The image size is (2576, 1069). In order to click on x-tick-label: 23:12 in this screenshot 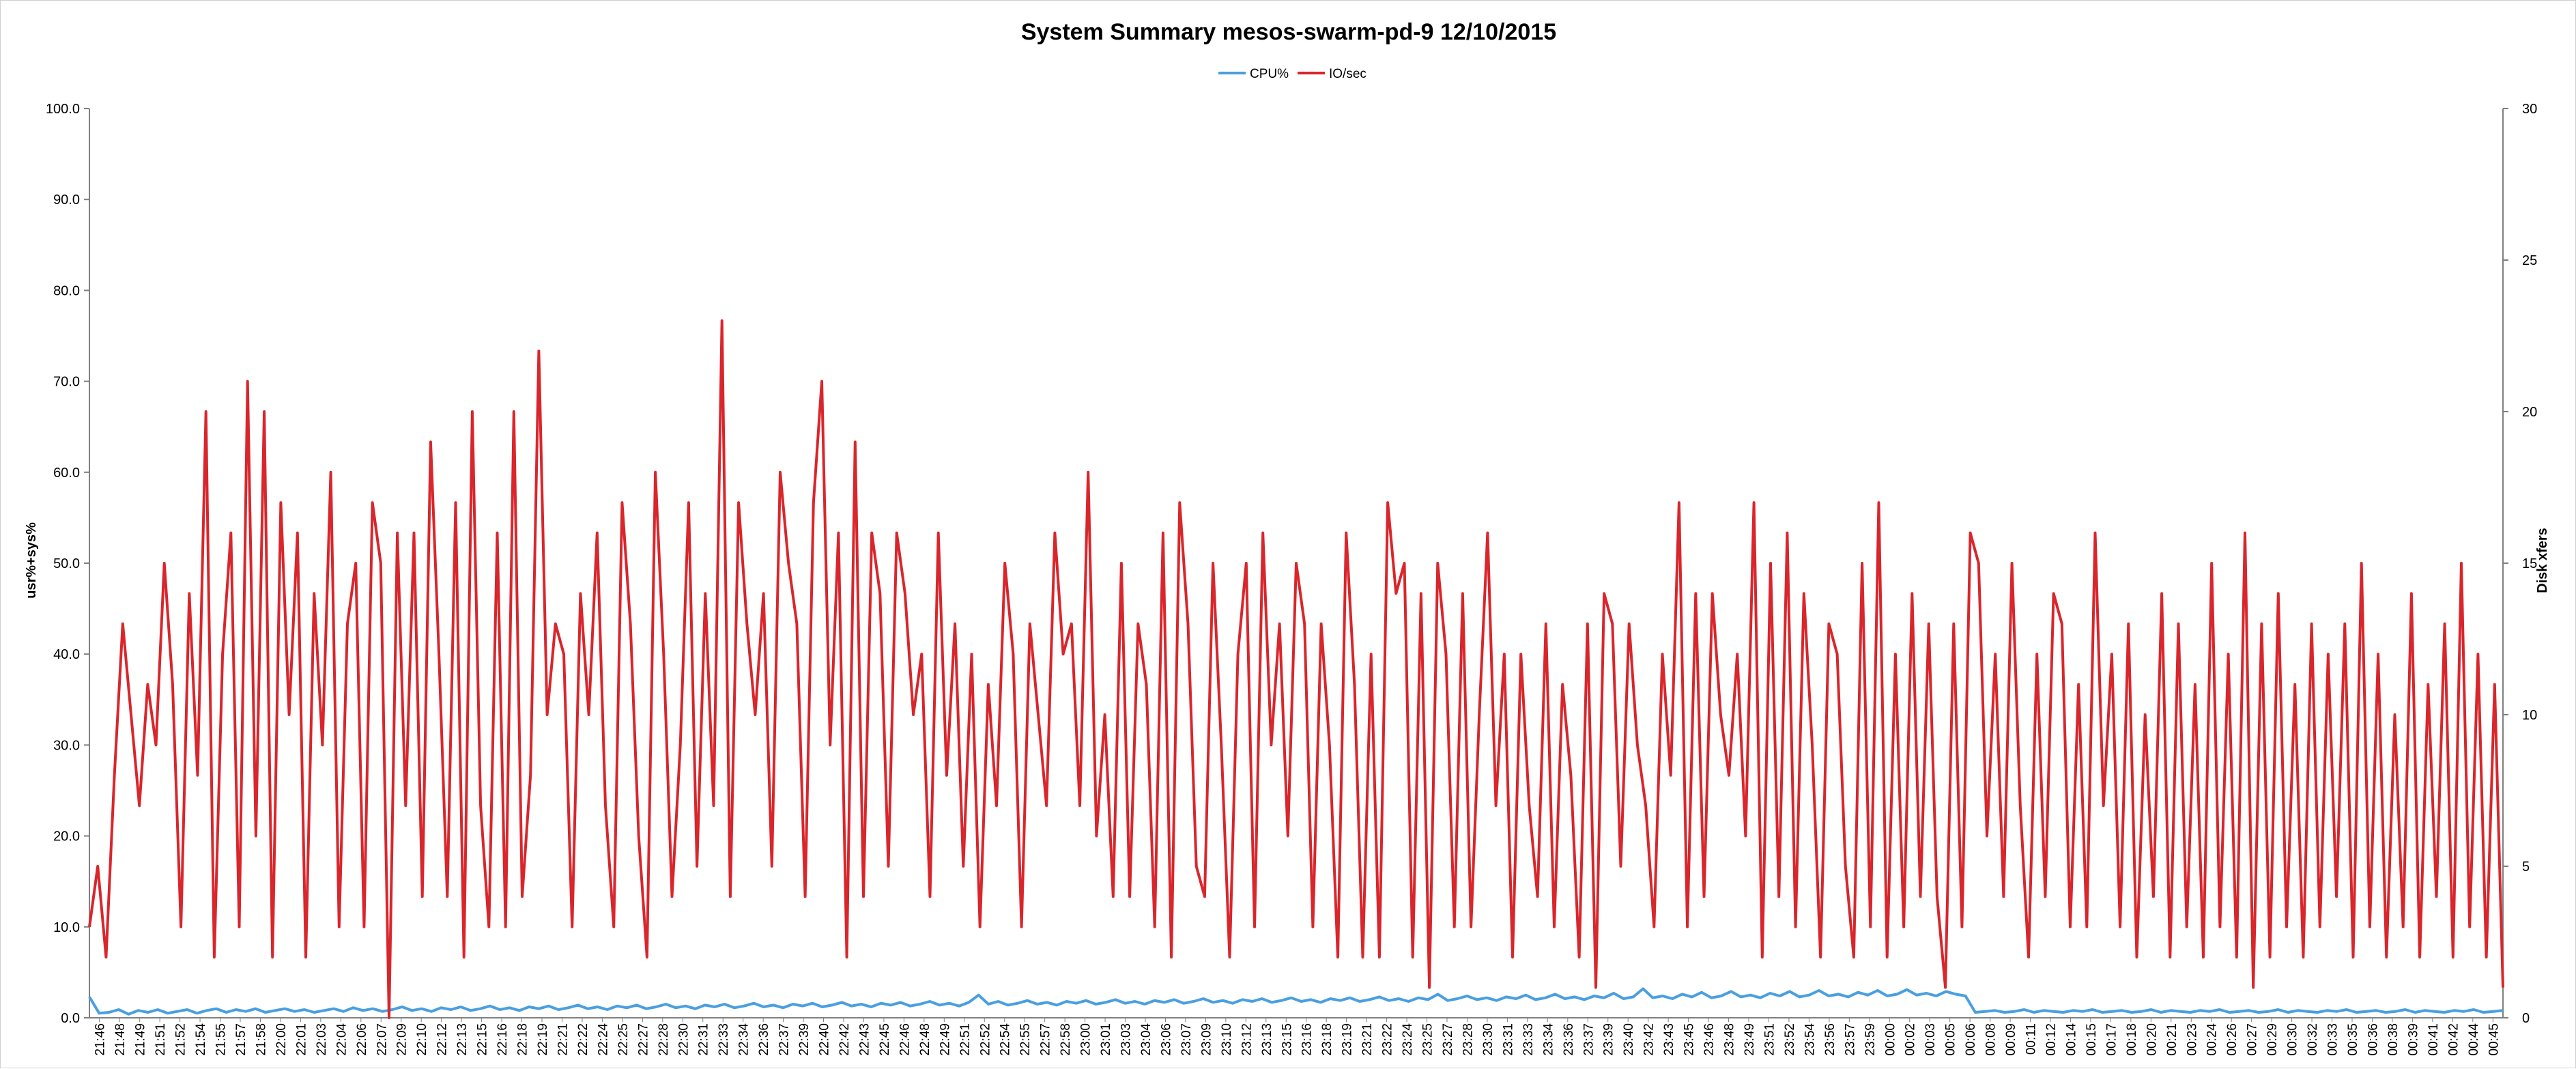, I will do `click(1247, 1039)`.